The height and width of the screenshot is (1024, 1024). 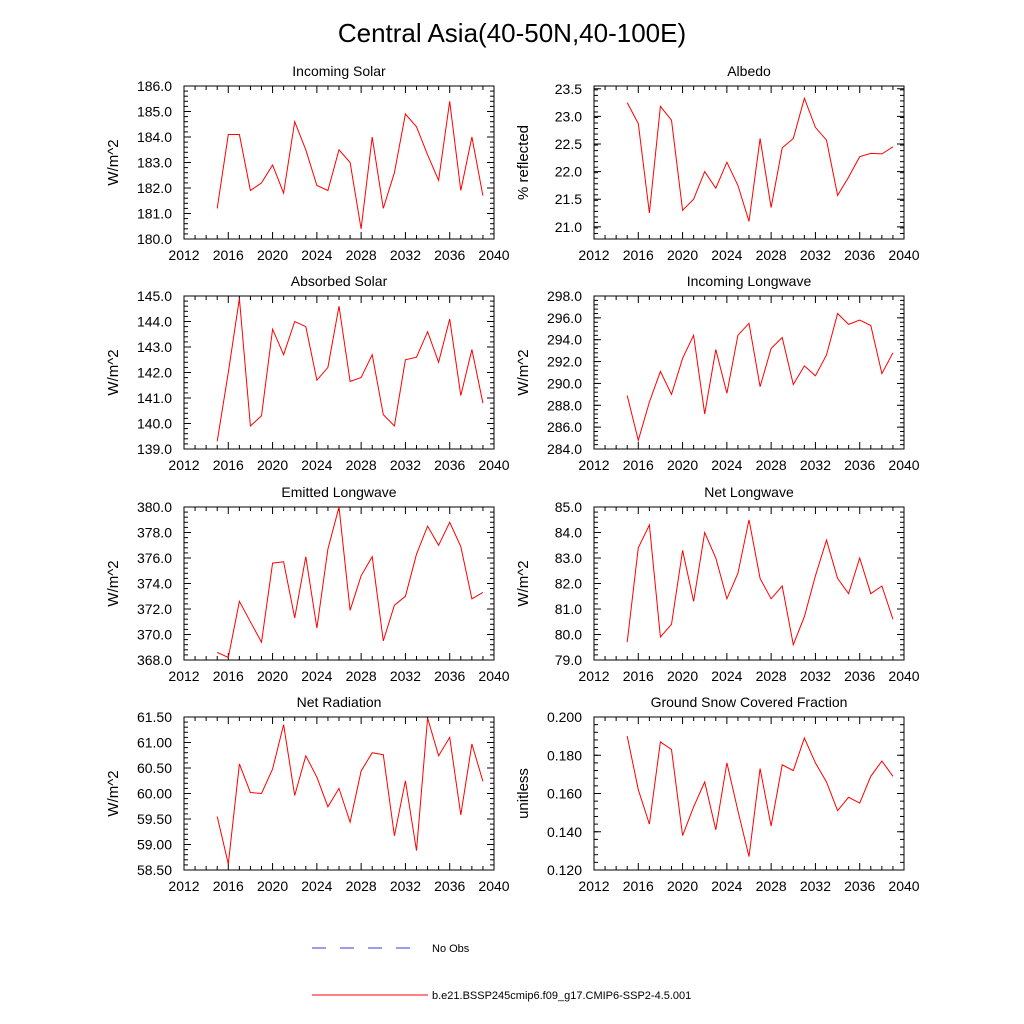 What do you see at coordinates (568, 584) in the screenshot?
I see `y-tick-label: 82.0` at bounding box center [568, 584].